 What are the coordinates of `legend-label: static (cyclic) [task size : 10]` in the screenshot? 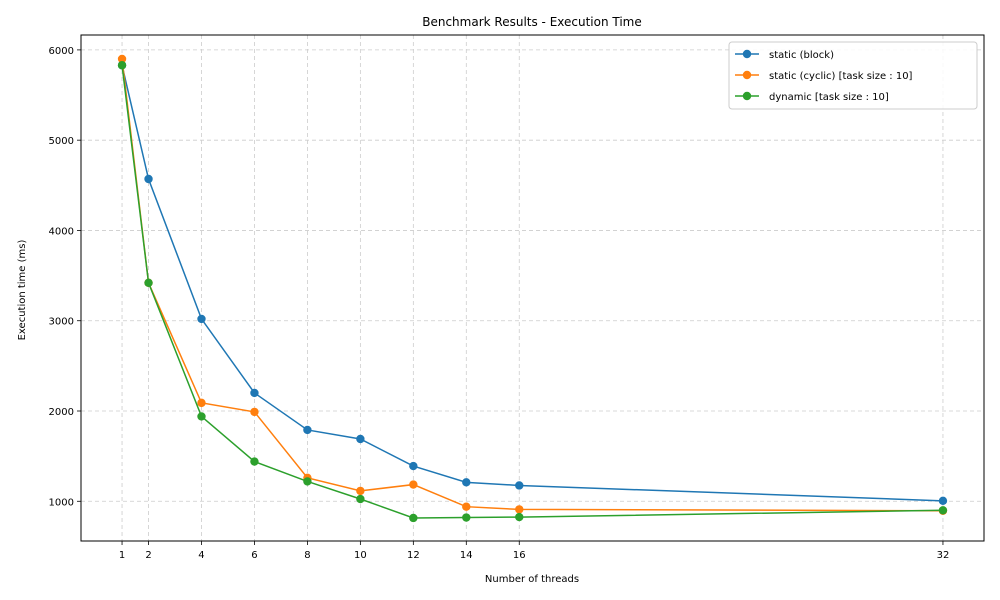 It's located at (841, 76).